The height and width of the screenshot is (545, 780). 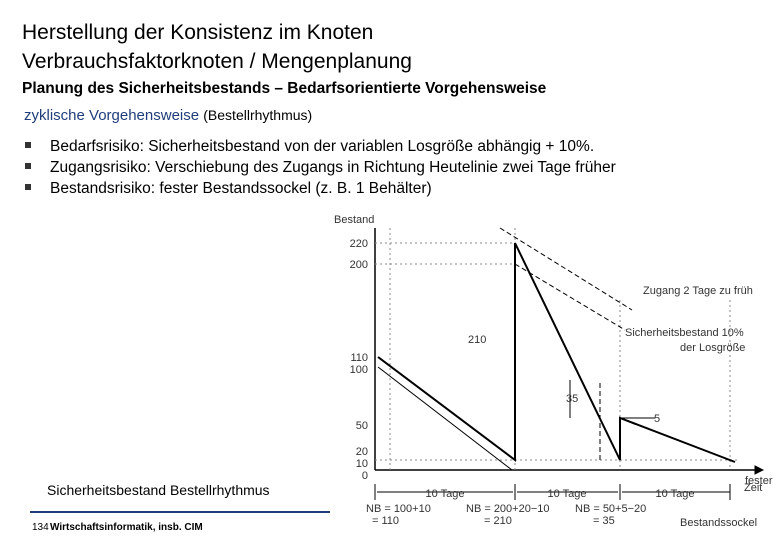 I want to click on annotation: Zugang 2 Tage zu früh, so click(x=698, y=291).